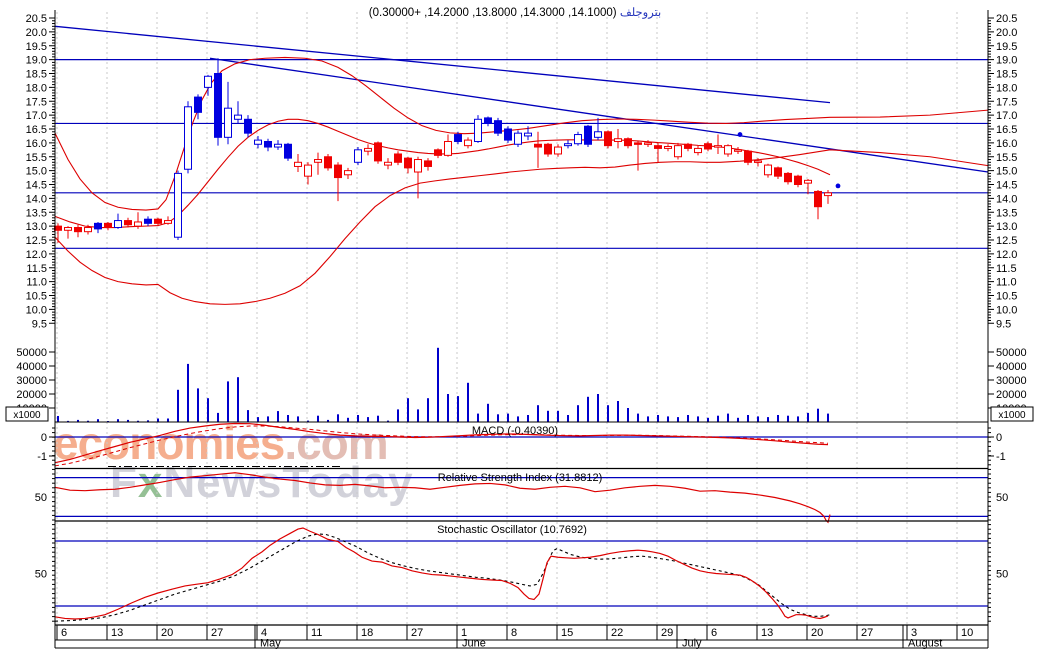  I want to click on svg-text: 10, so click(967, 633).